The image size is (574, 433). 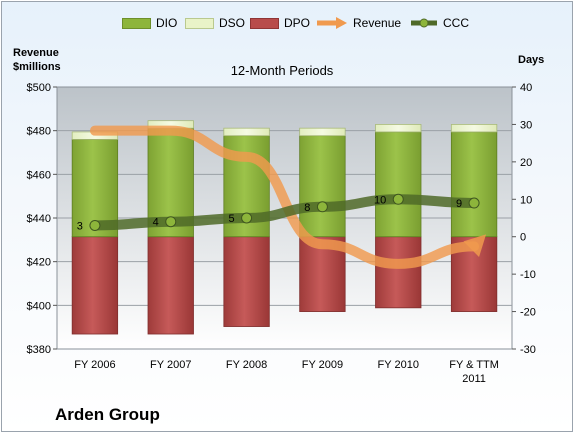 What do you see at coordinates (297, 23) in the screenshot?
I see `legend-label-dpo: DPO` at bounding box center [297, 23].